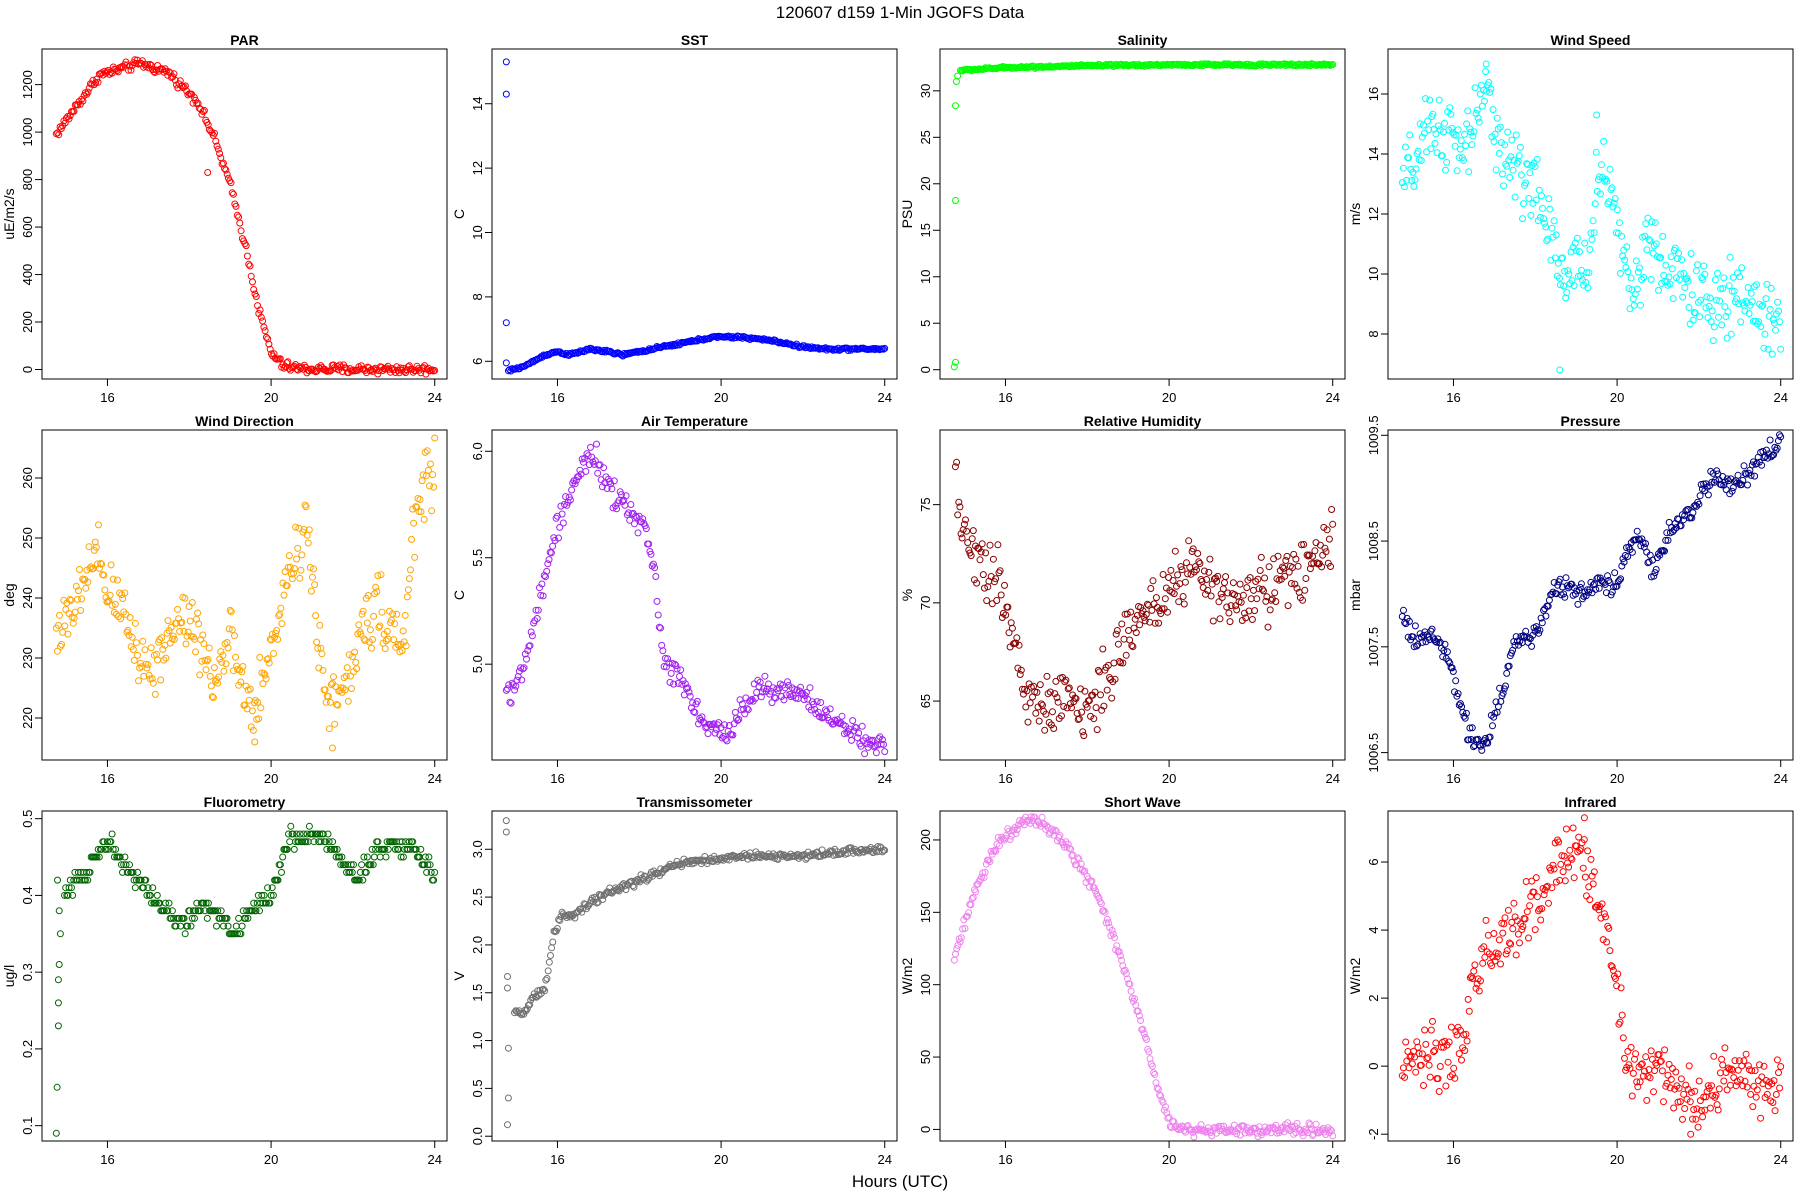  Describe the element at coordinates (1453, 778) in the screenshot. I see `x-tick-label: 16` at that location.